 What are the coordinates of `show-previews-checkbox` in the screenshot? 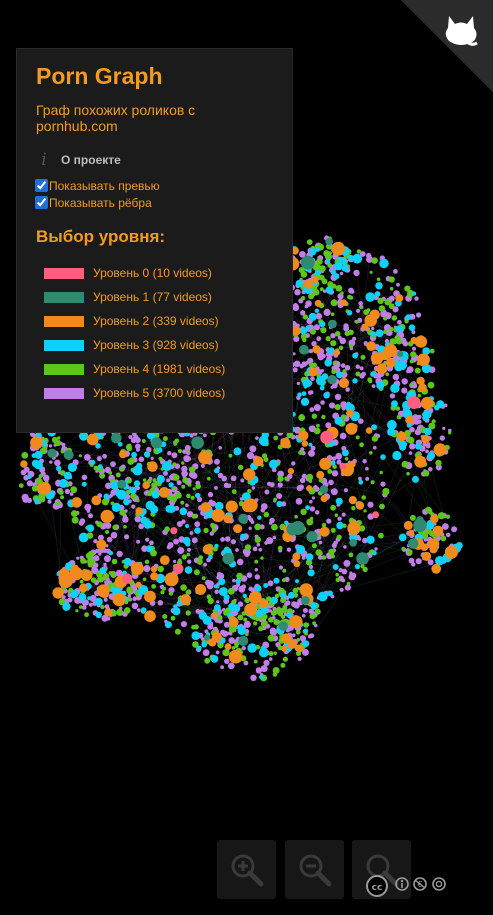 It's located at (41, 185).